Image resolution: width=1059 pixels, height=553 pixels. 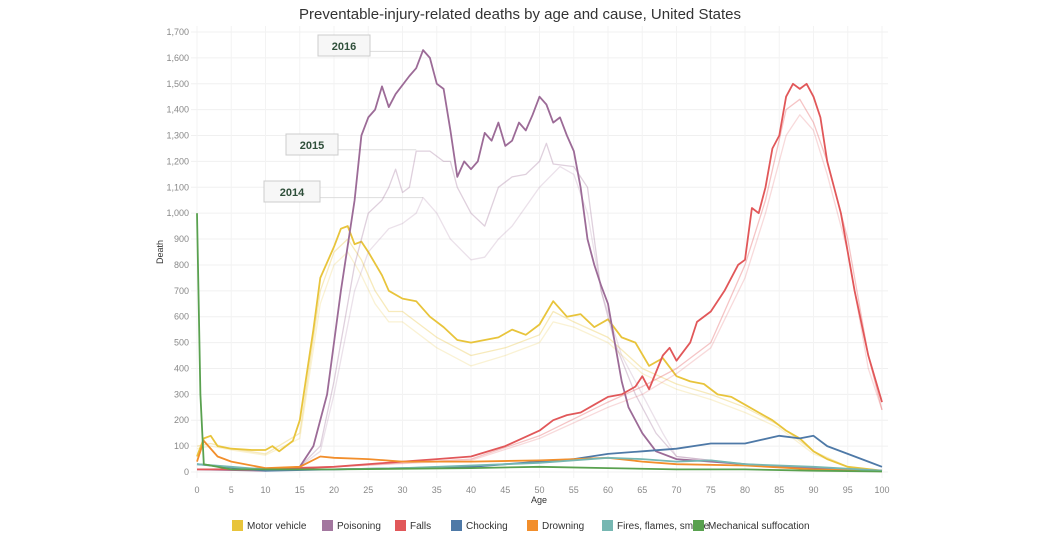 What do you see at coordinates (881, 490) in the screenshot?
I see `x-tick-label: 100` at bounding box center [881, 490].